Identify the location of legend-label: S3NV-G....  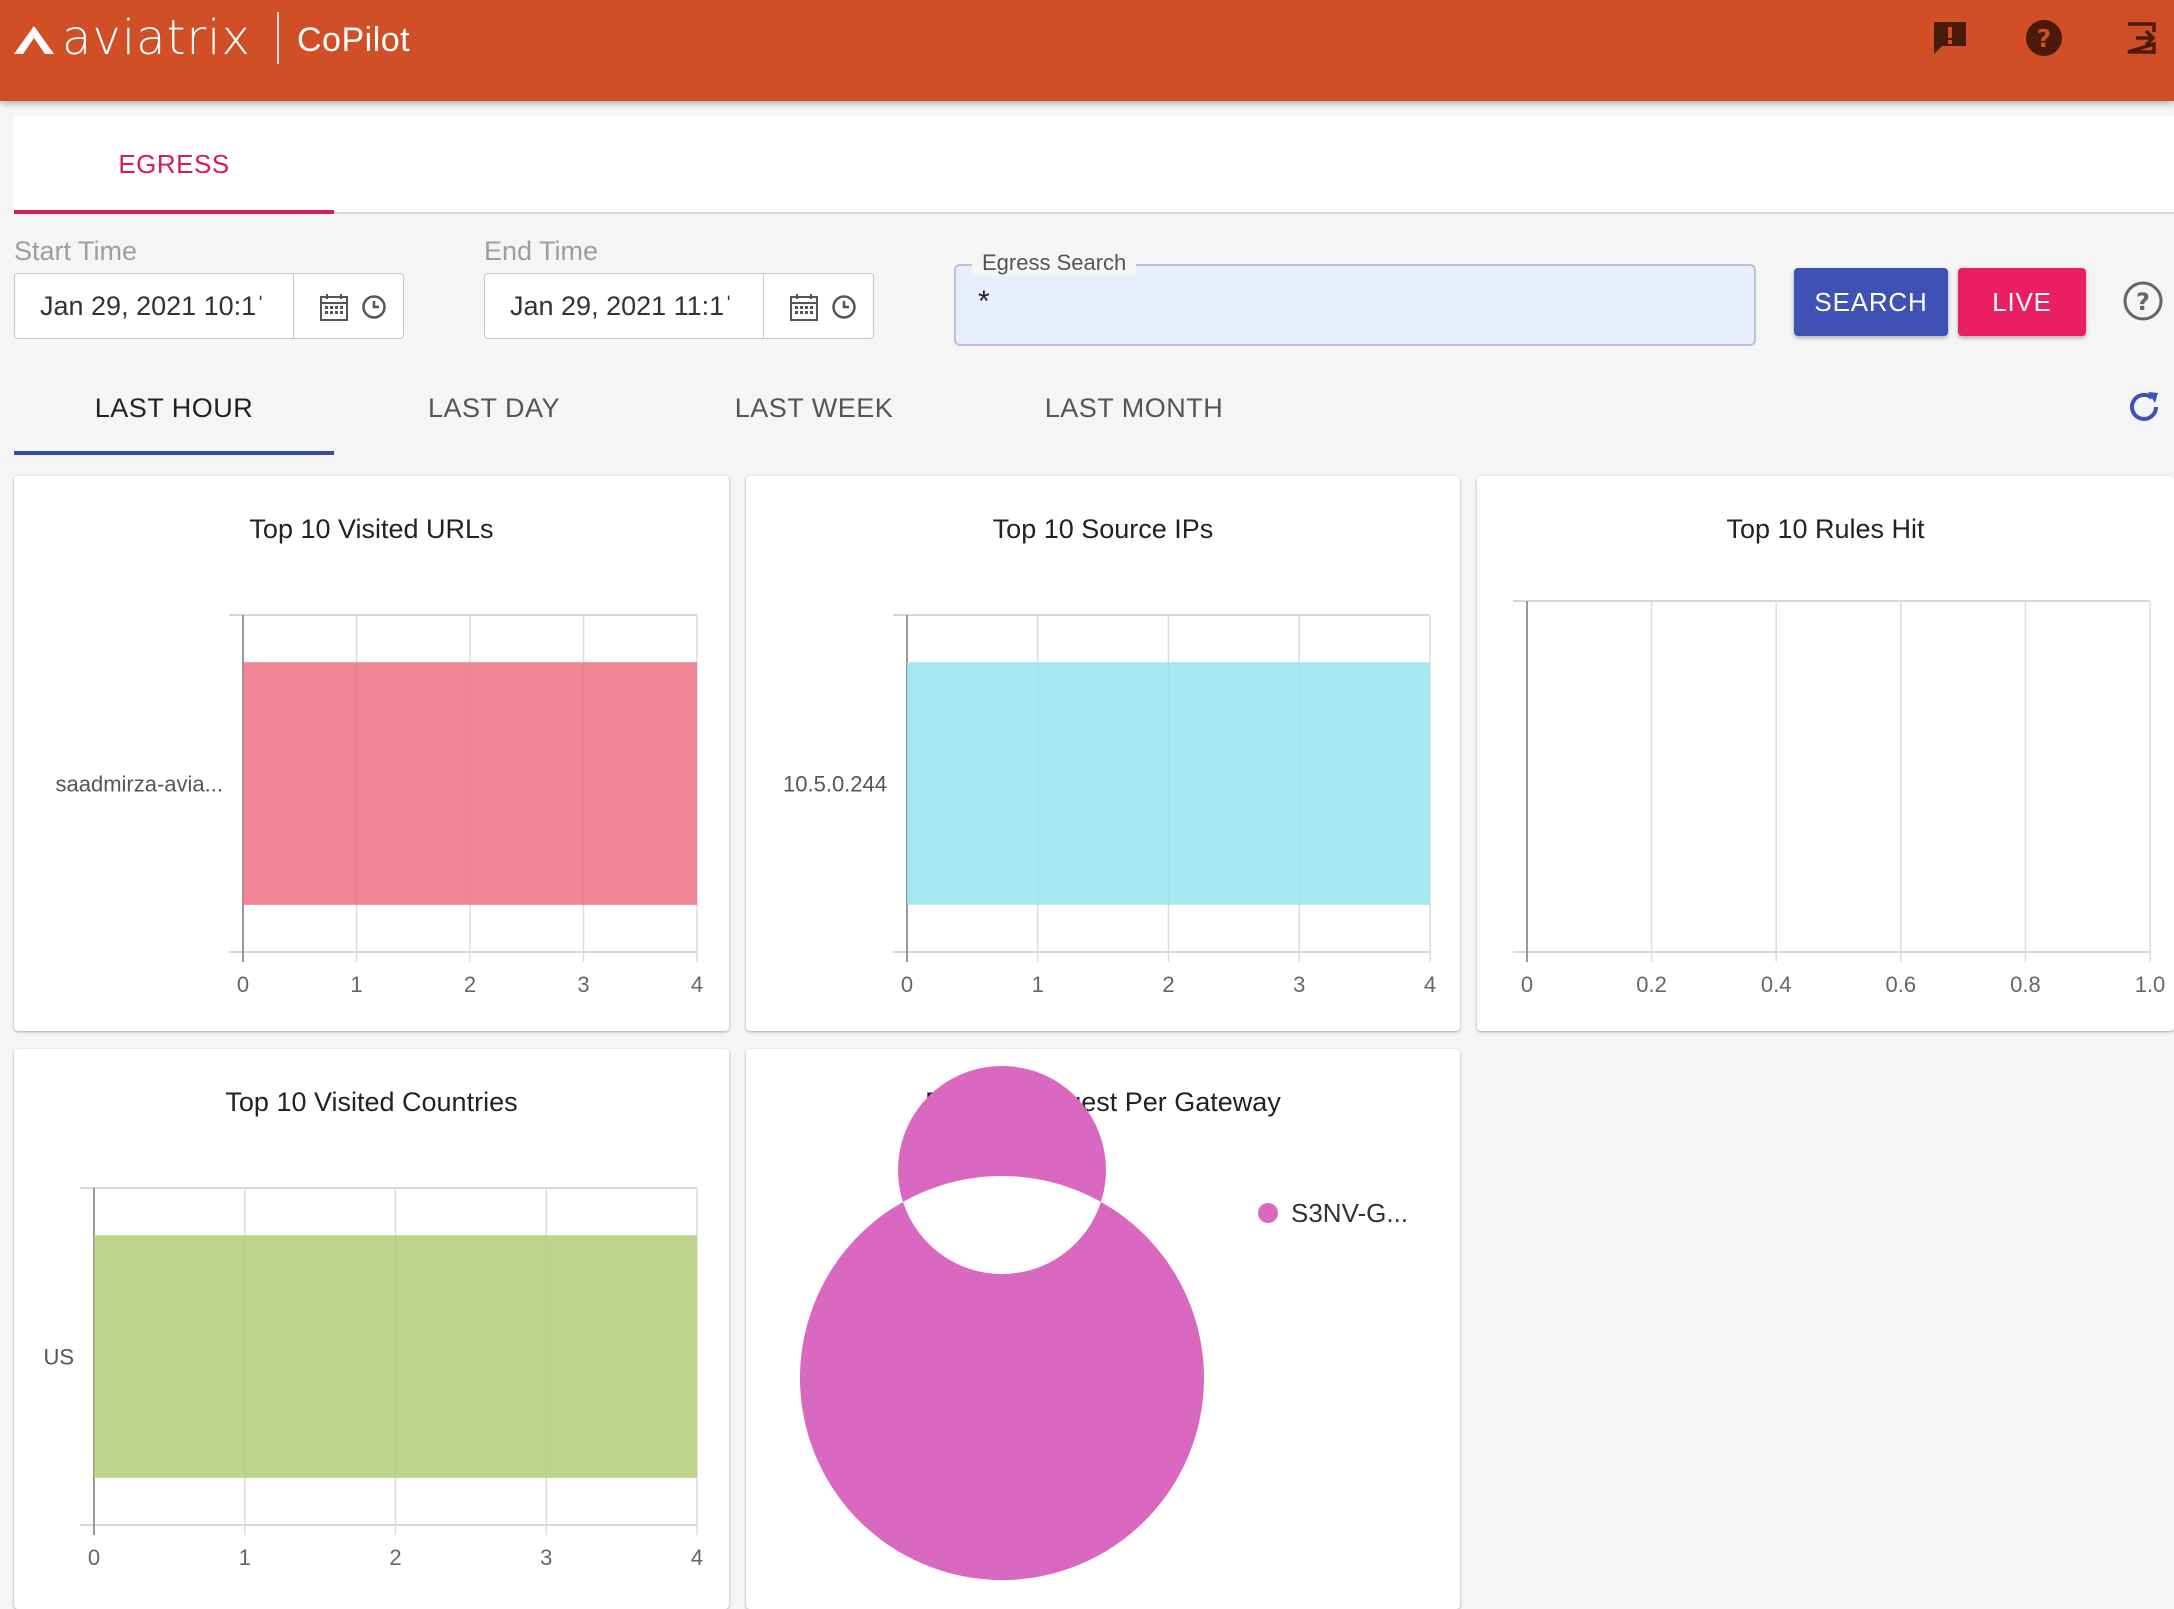
(1349, 1213).